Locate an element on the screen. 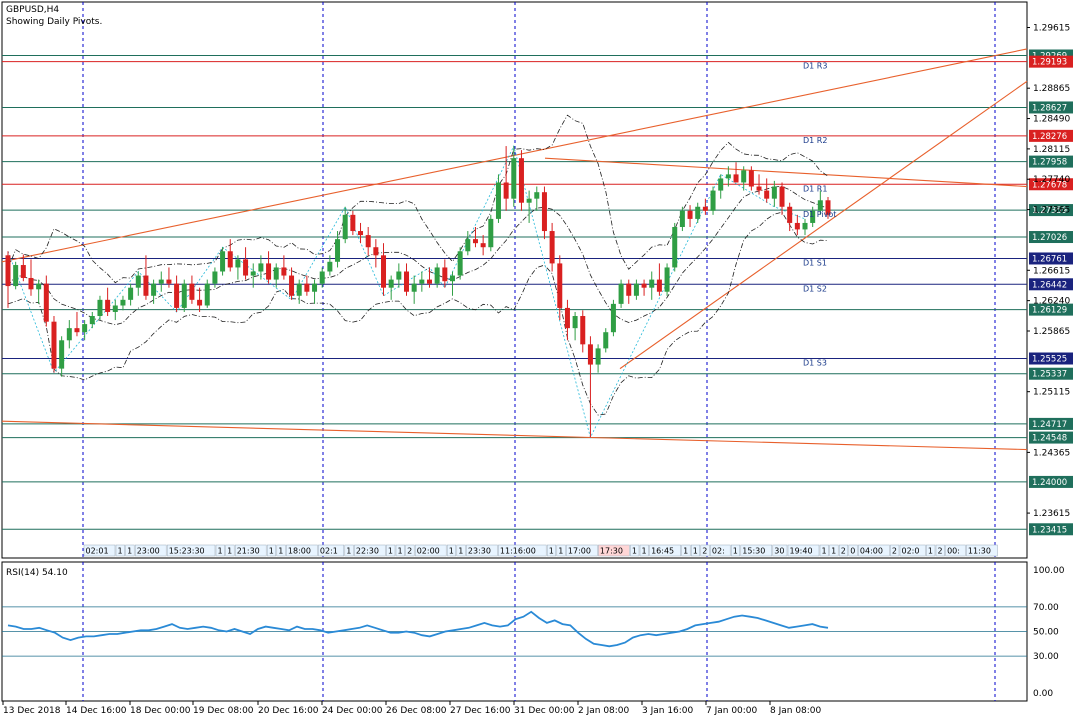 The height and width of the screenshot is (720, 1080). rsi-tick-label: 50.00 is located at coordinates (1046, 633).